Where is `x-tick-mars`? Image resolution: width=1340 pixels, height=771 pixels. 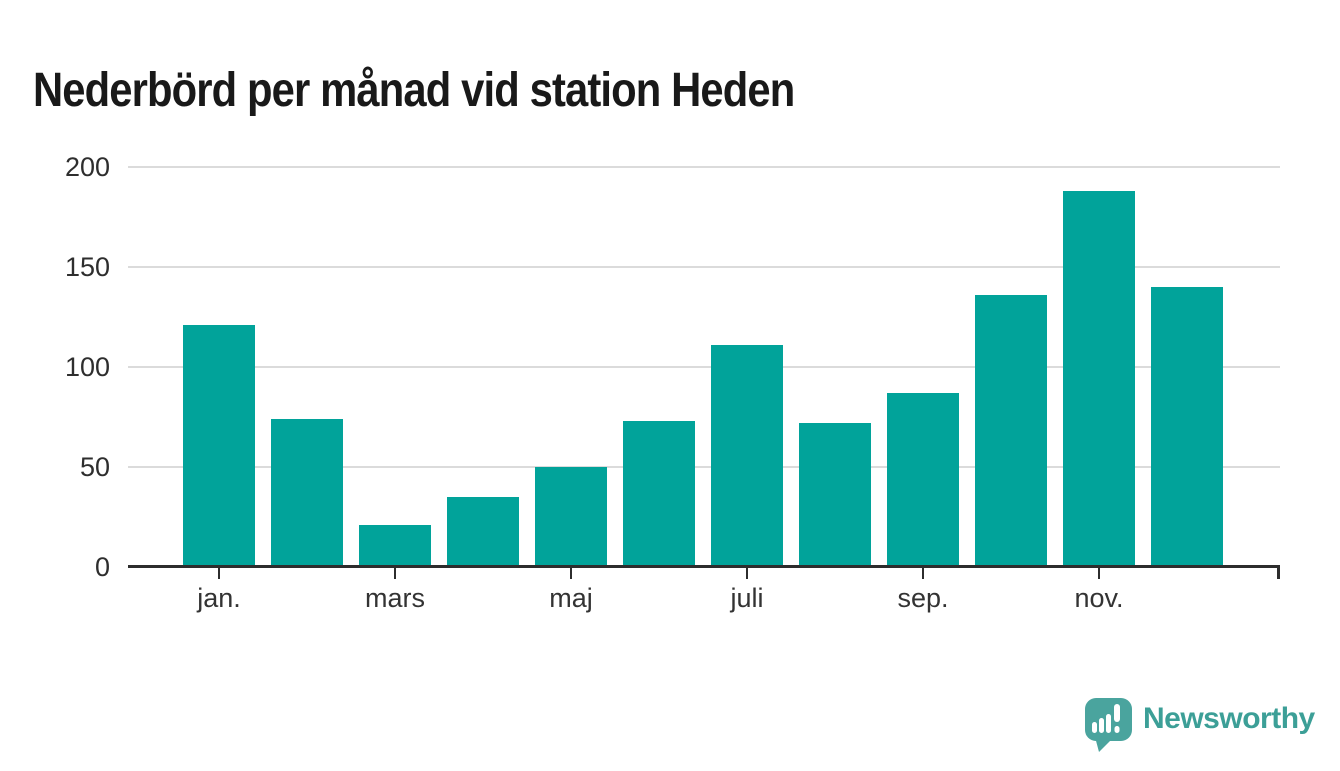 x-tick-mars is located at coordinates (395, 573).